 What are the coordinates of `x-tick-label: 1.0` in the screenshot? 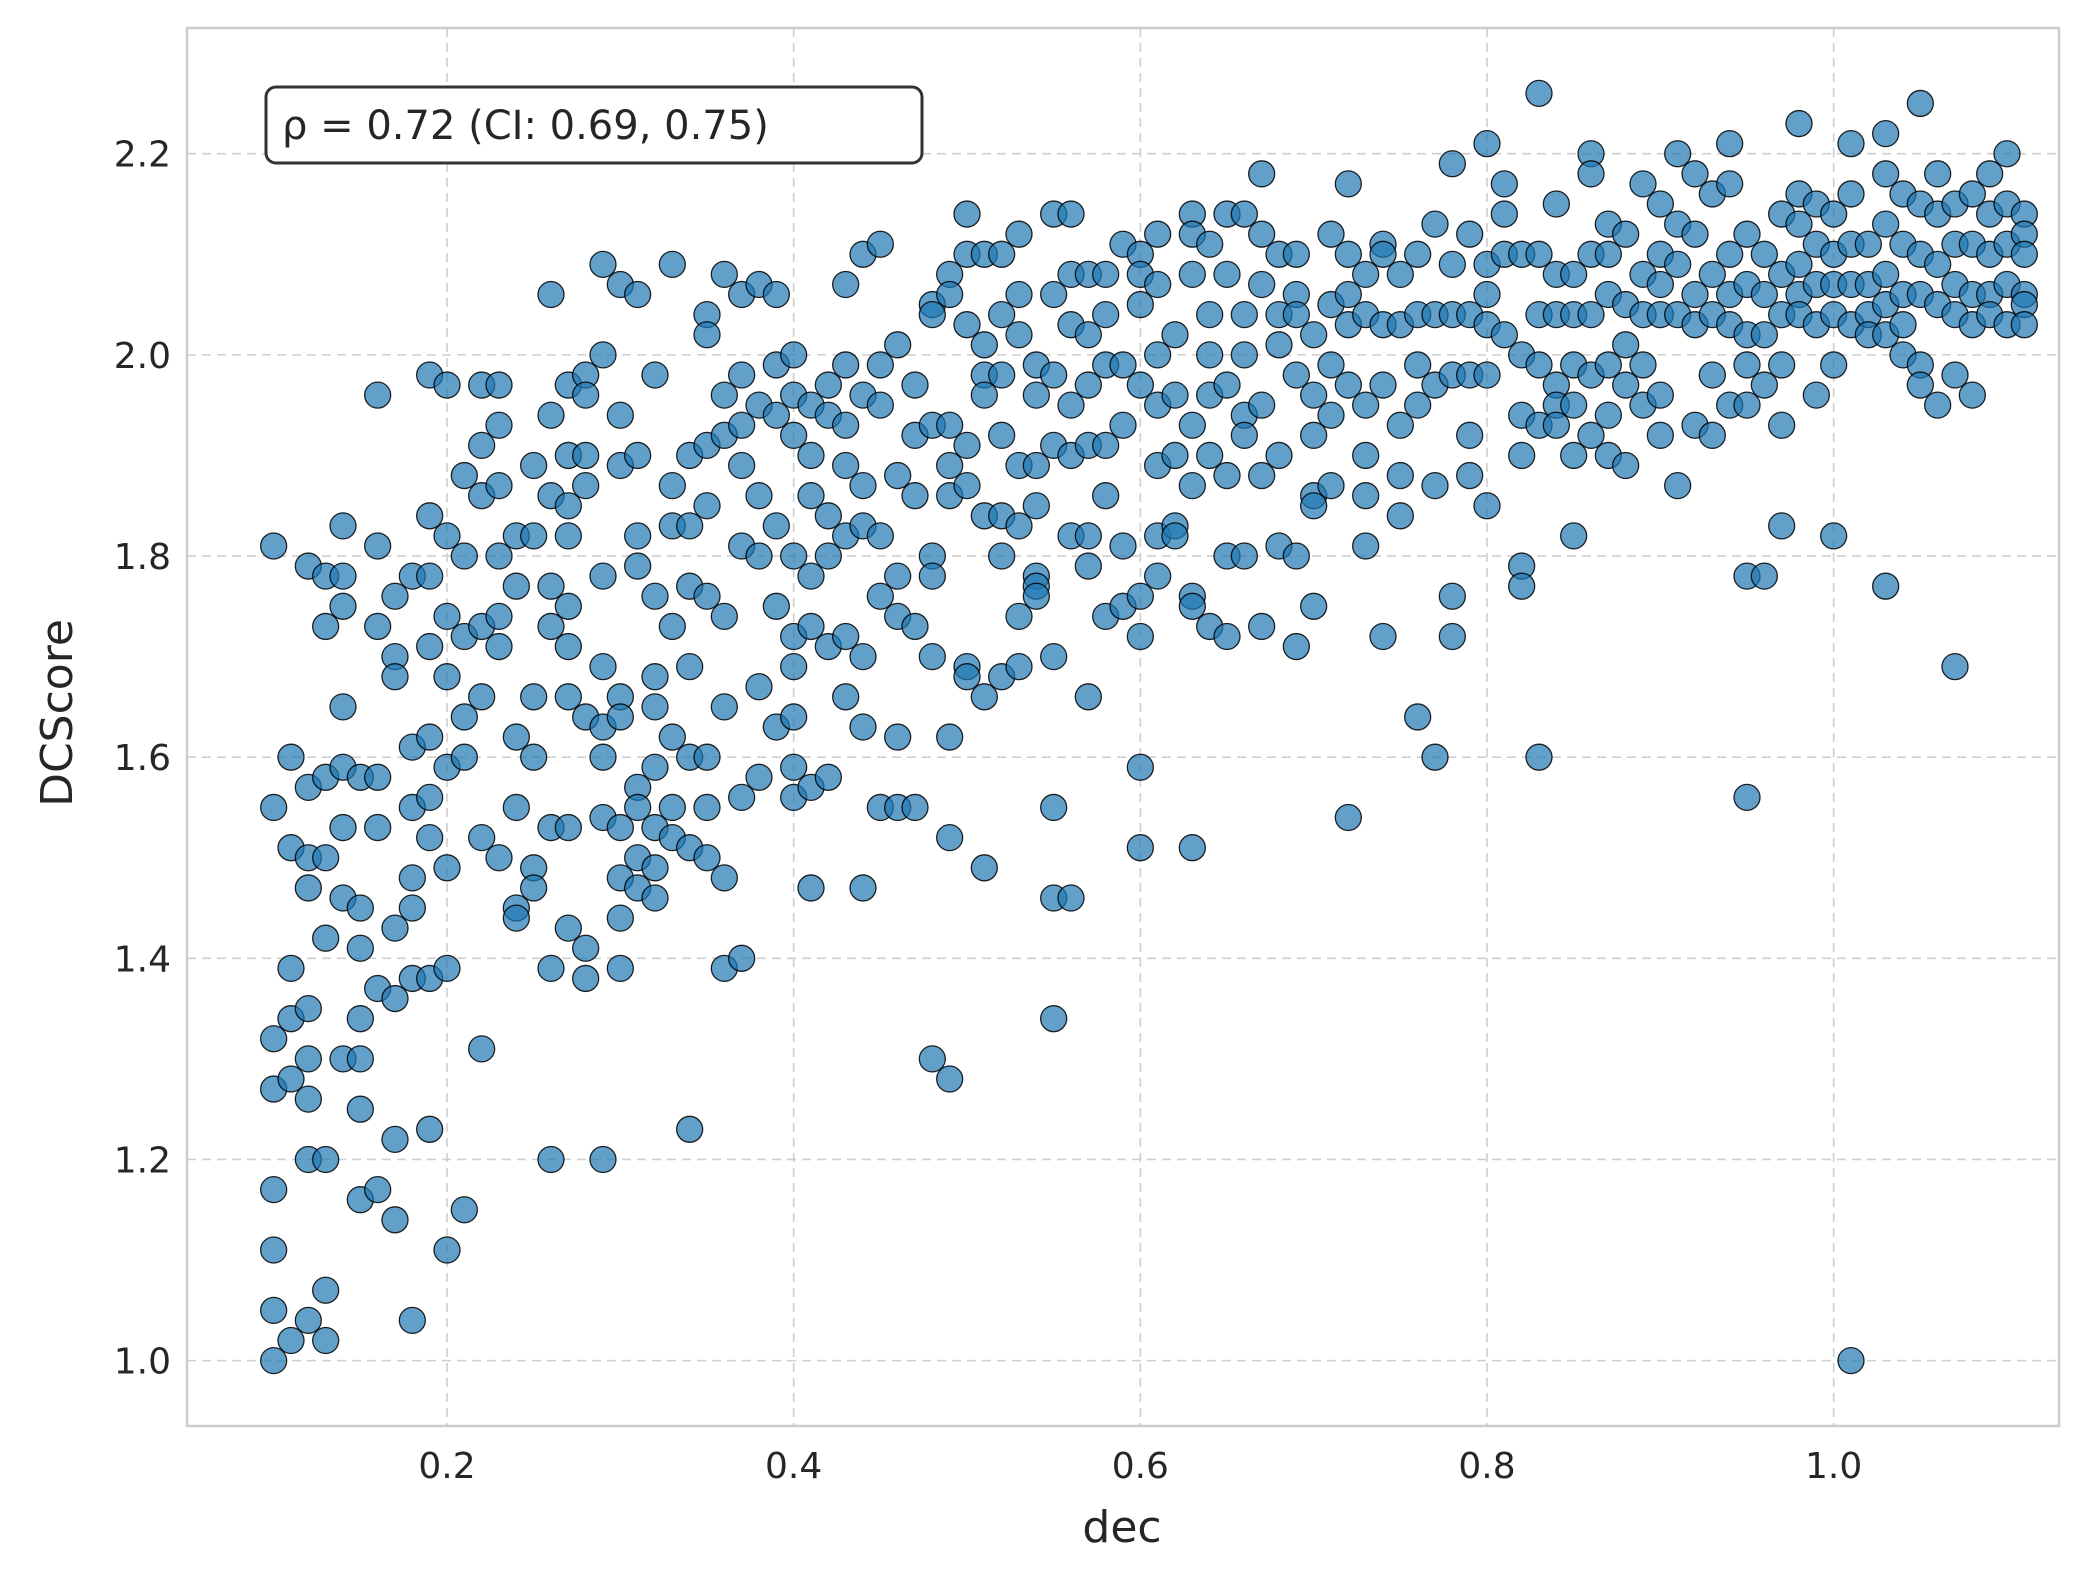 It's located at (1833, 1466).